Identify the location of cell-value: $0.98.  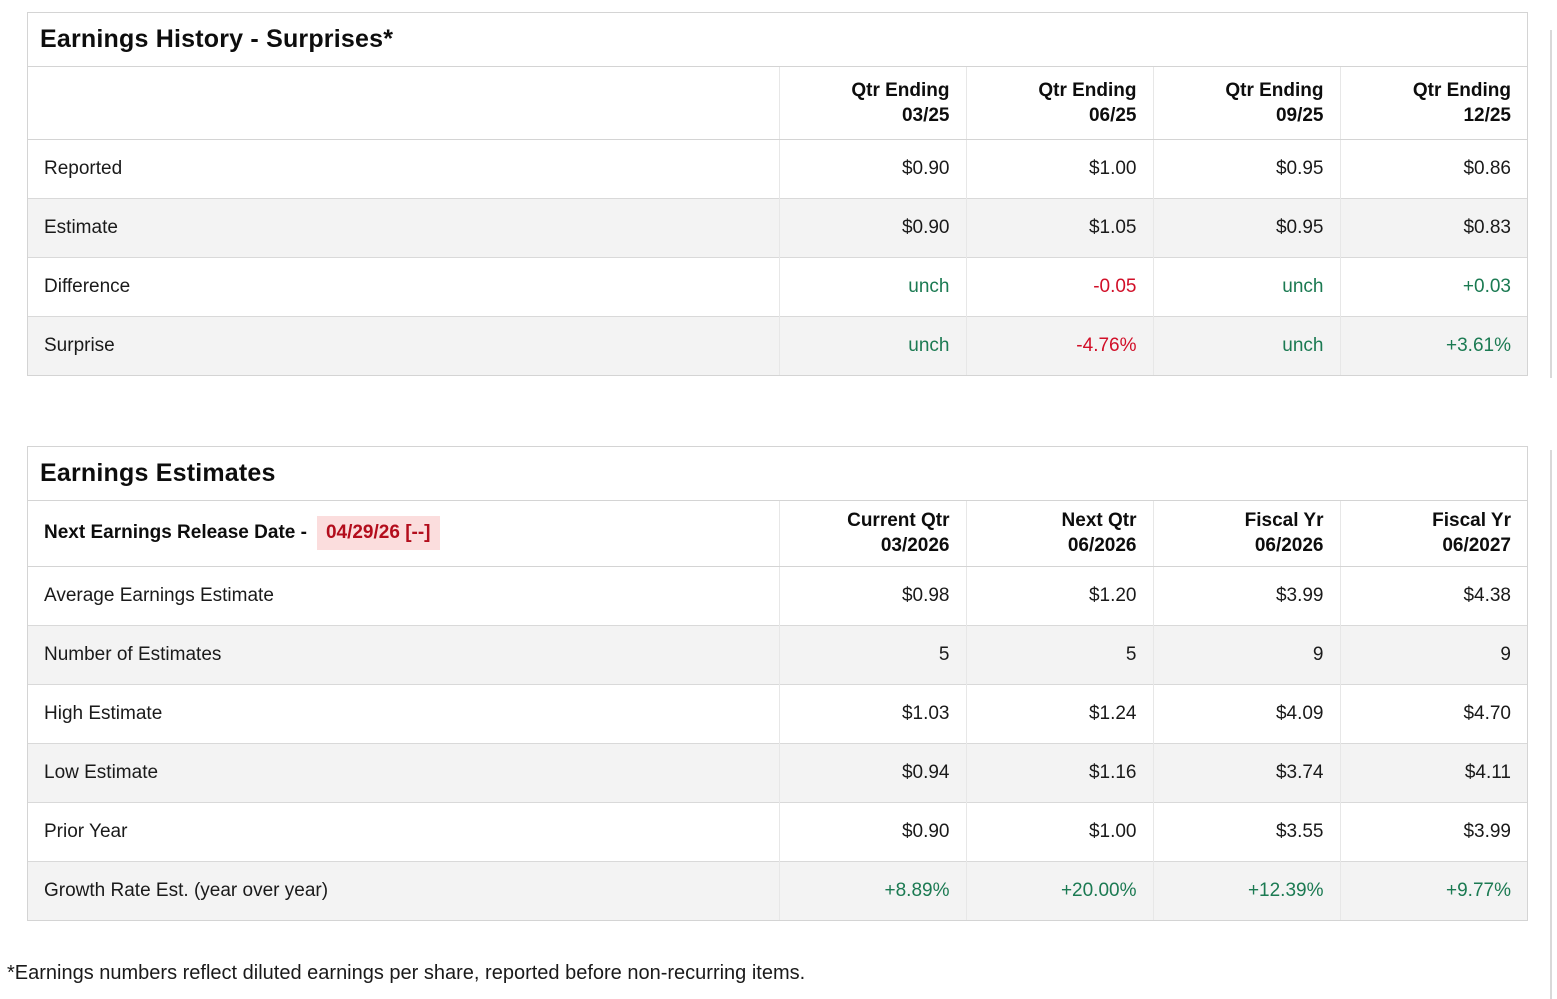
(872, 595).